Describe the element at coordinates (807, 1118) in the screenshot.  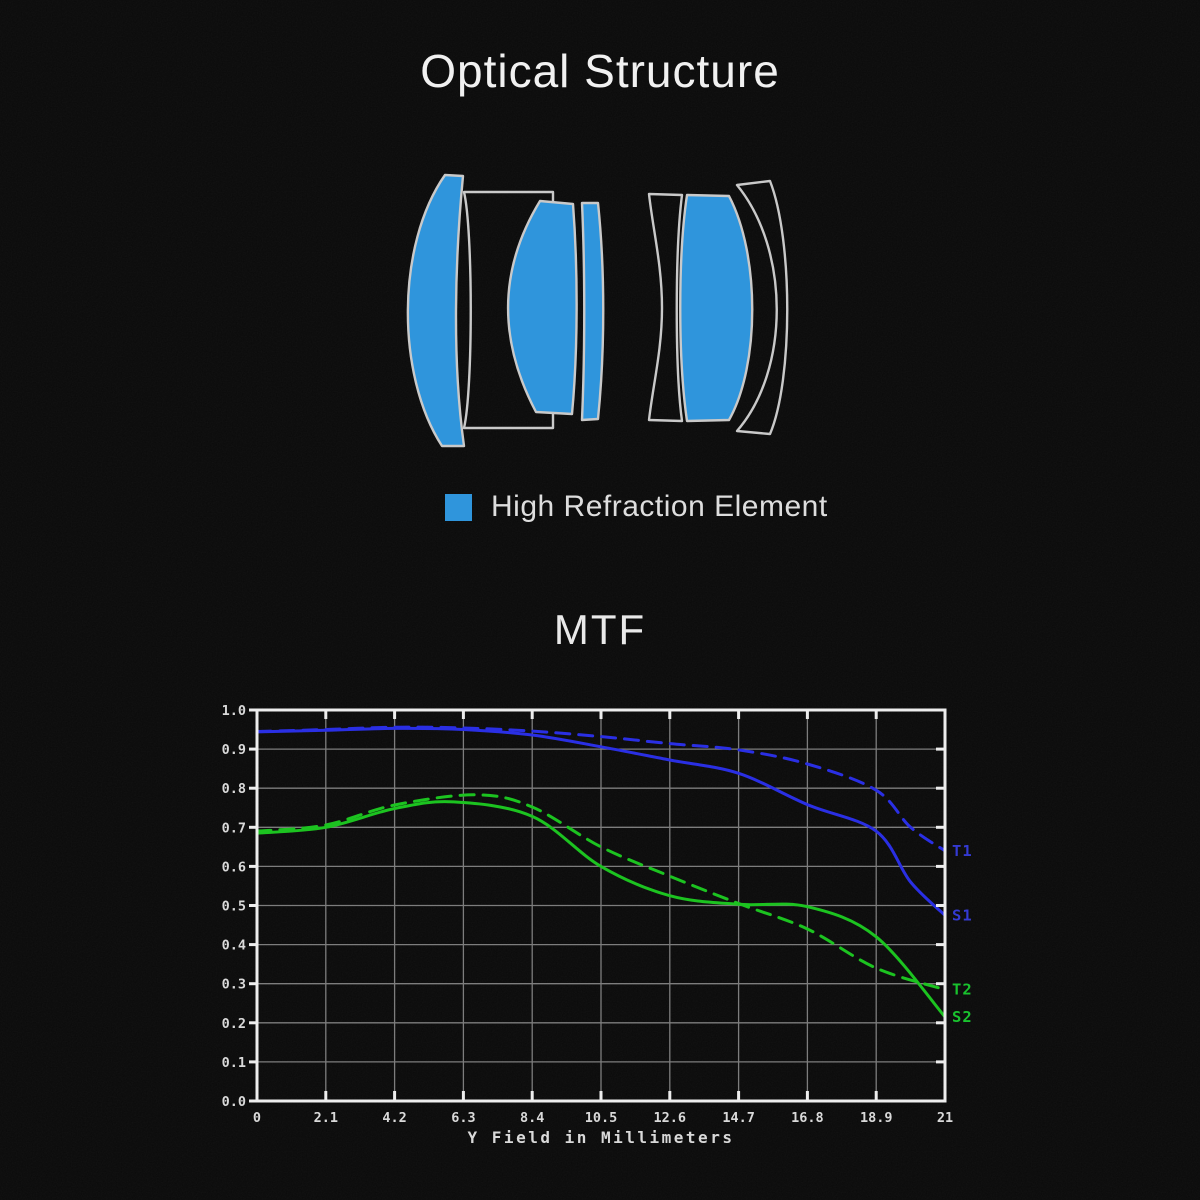
I see `x-tick-label: 16.8` at that location.